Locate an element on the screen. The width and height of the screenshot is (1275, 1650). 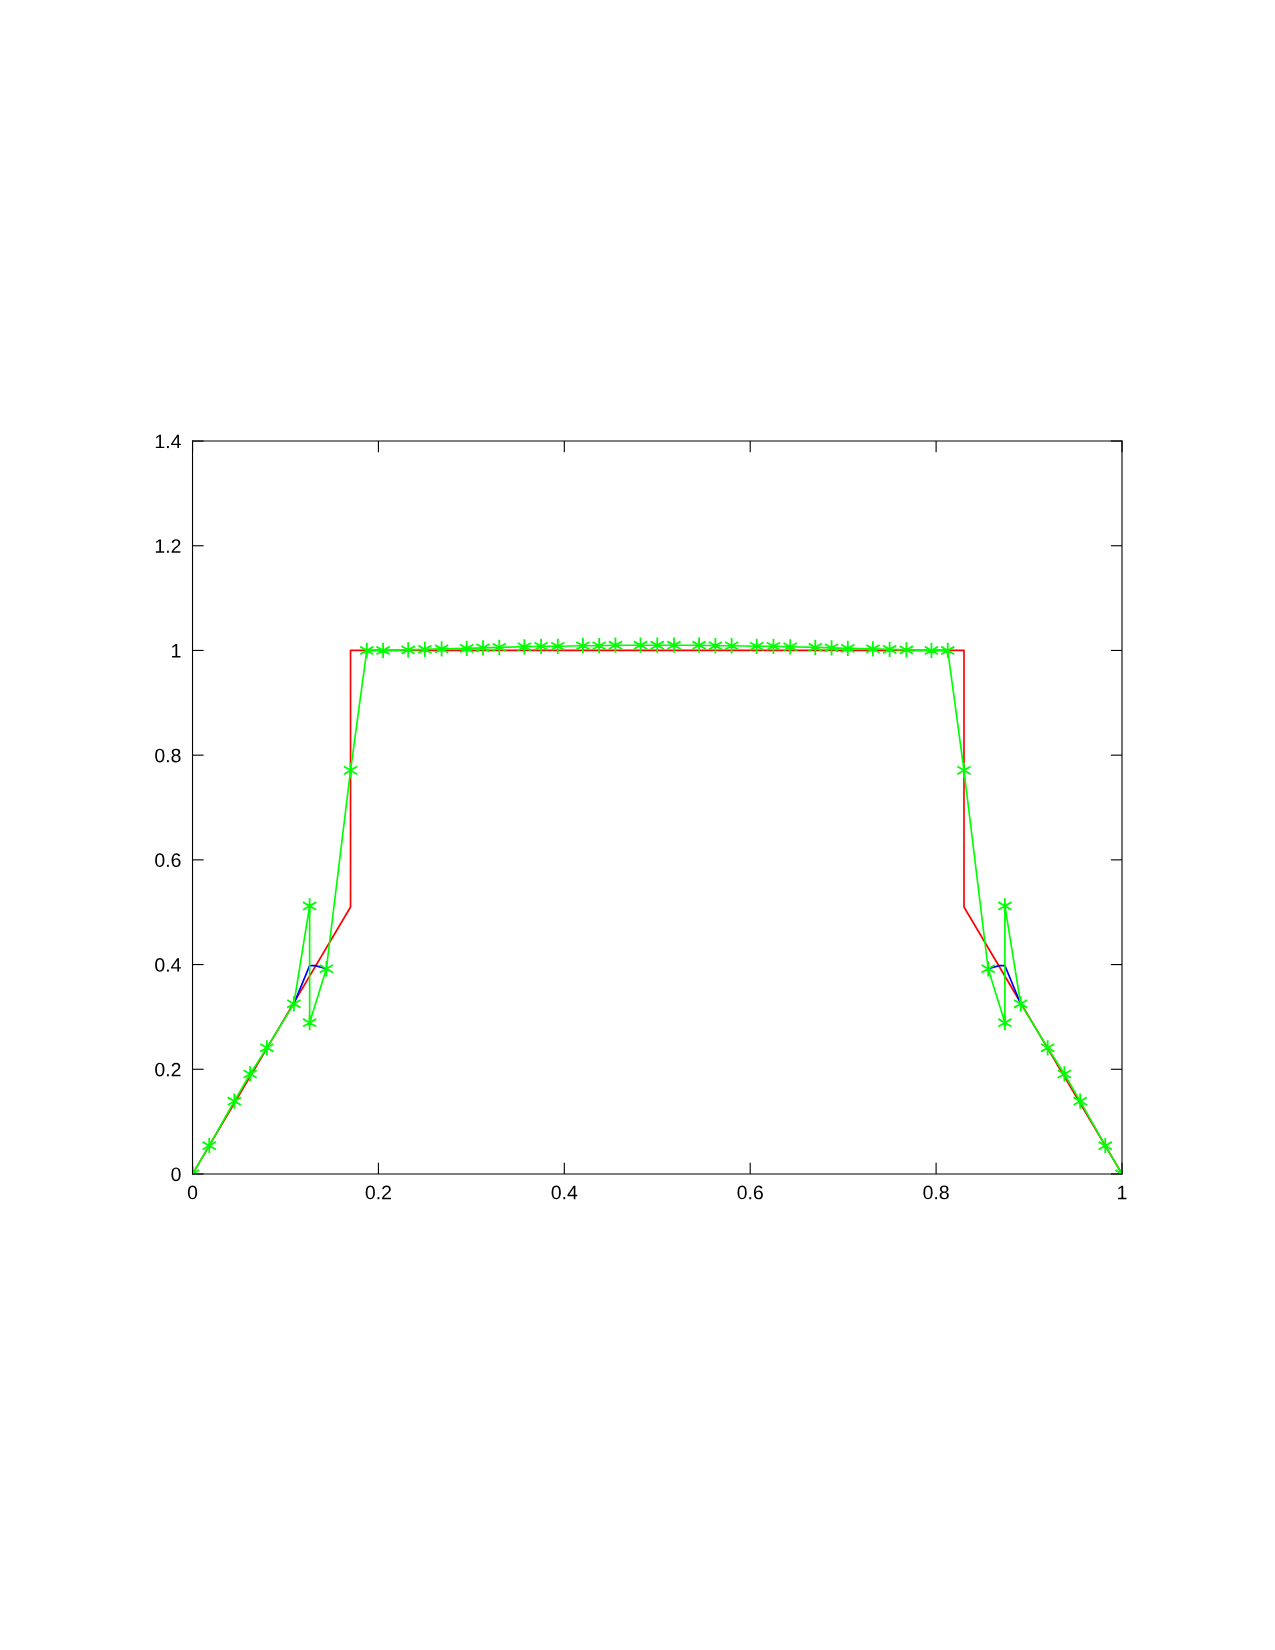
x-tick-label: 1 is located at coordinates (1122, 1192).